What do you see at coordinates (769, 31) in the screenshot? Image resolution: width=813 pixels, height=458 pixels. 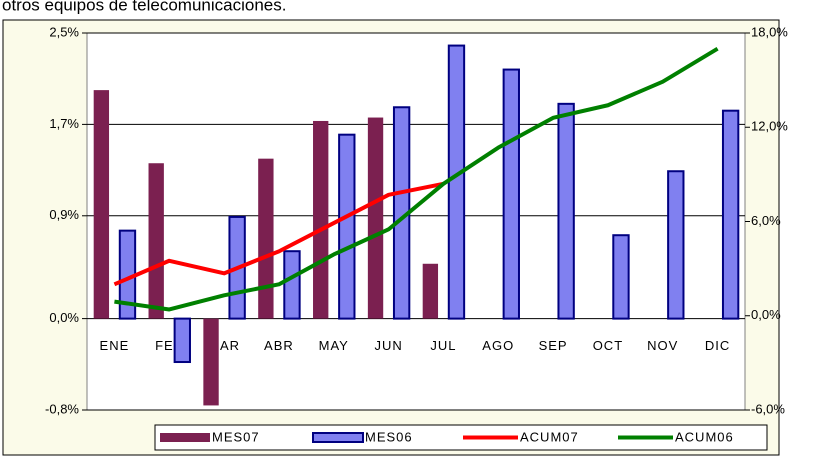 I see `y2-tick-label: 18,0%` at bounding box center [769, 31].